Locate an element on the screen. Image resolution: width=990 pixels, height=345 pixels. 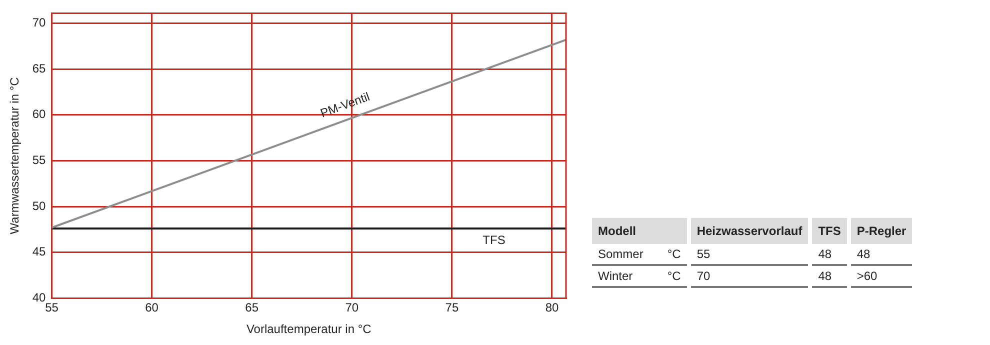
category-label: Modell is located at coordinates (639, 231).